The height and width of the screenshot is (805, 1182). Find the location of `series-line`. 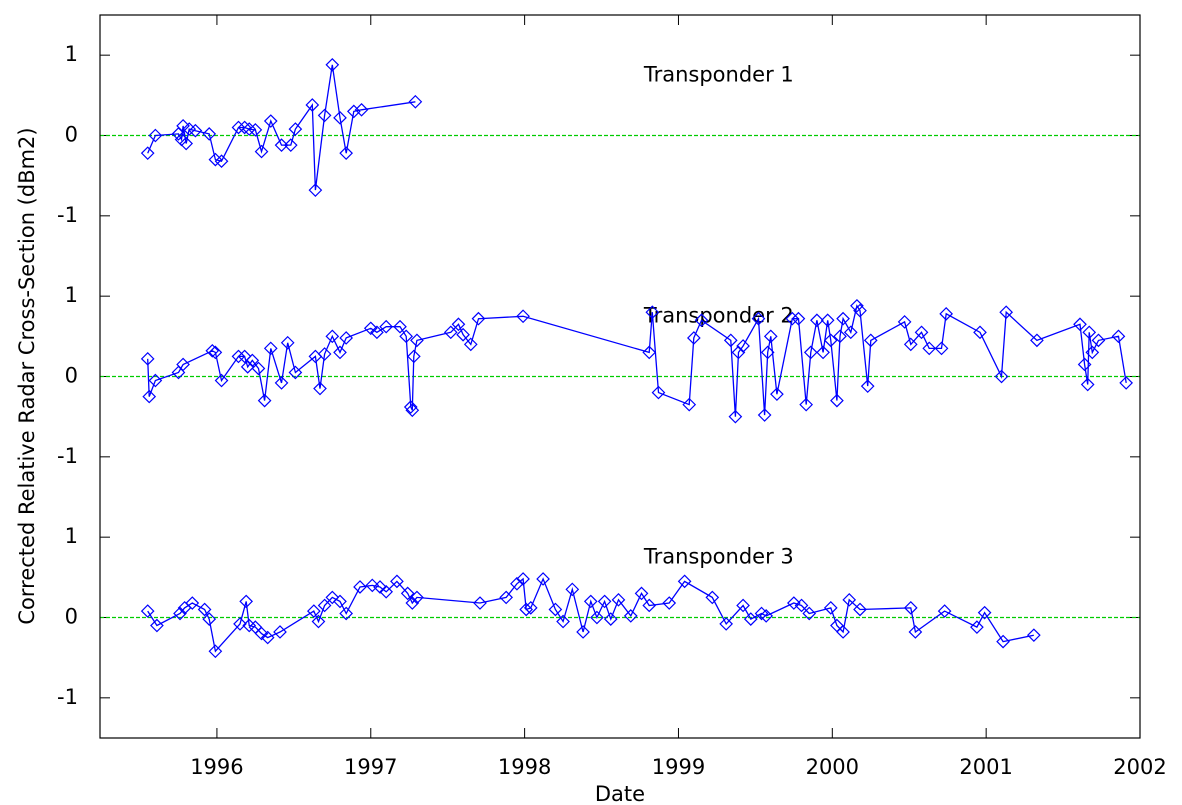

series-line is located at coordinates (637, 360).